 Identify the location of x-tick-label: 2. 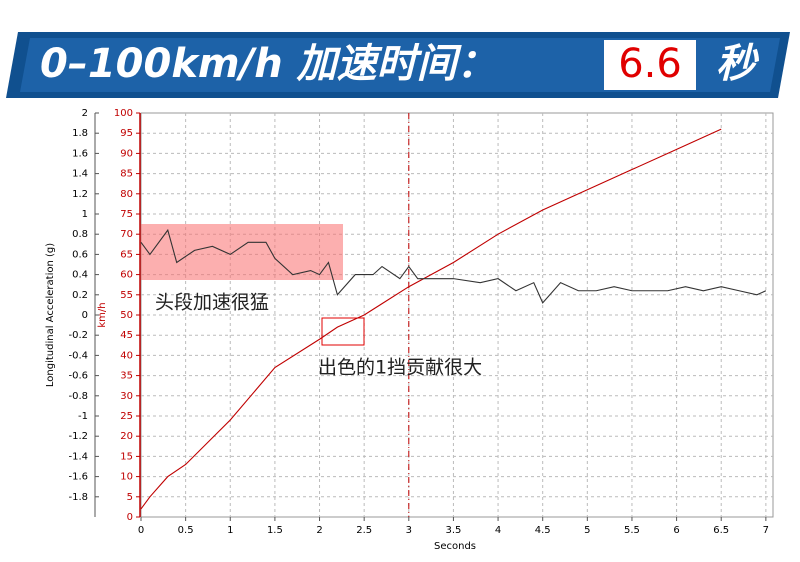
(319, 530).